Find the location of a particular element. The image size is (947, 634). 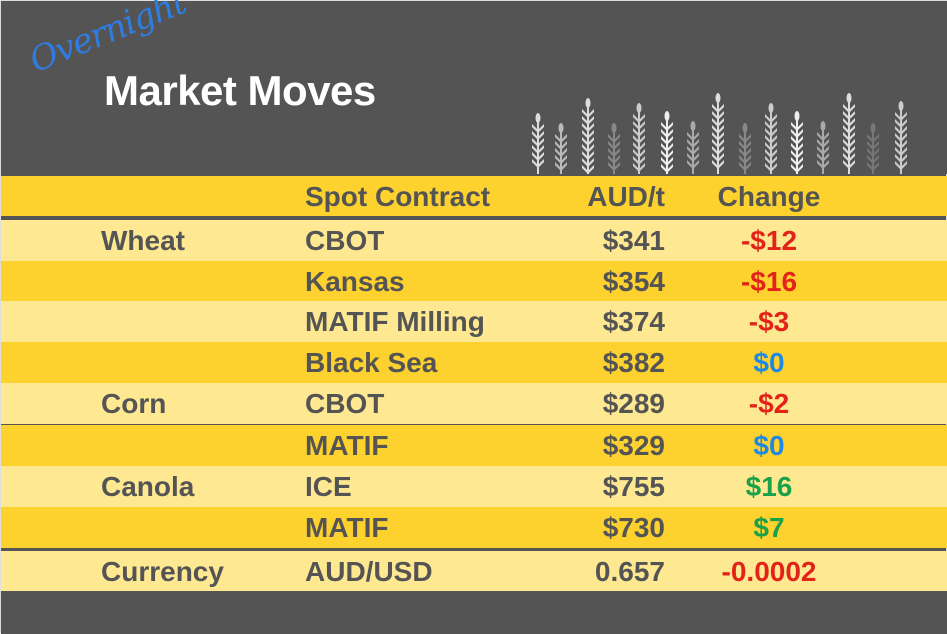

contract-cell: AUD/USD is located at coordinates (369, 571).